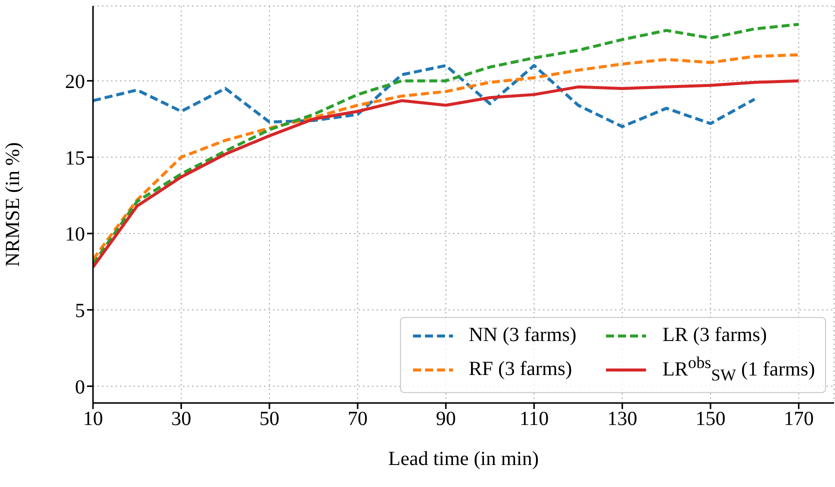 The width and height of the screenshot is (835, 487). I want to click on x-tick-label: 50, so click(269, 419).